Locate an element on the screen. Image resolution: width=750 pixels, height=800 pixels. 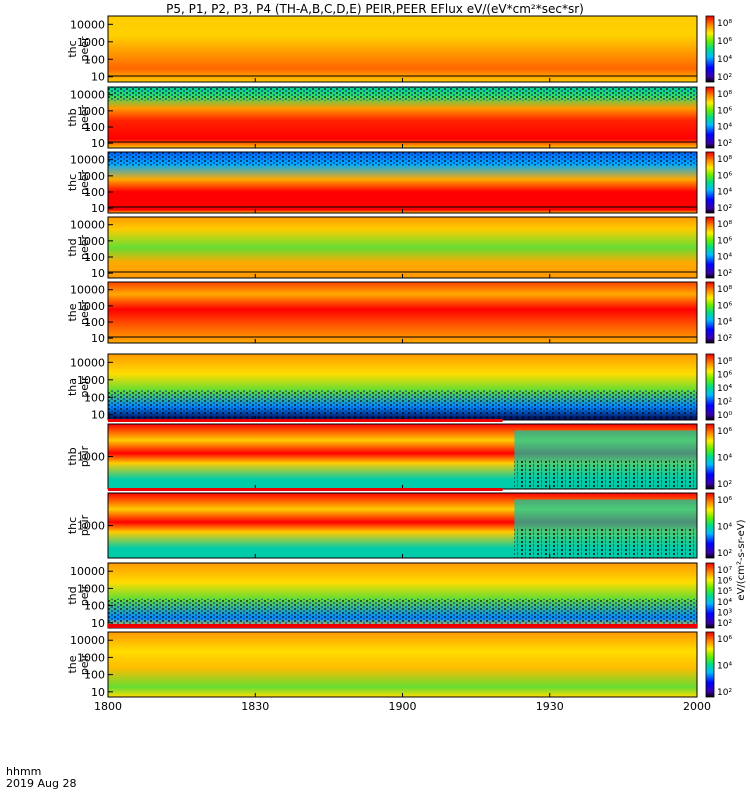
colorbar-tick-label: 10³ is located at coordinates (724, 613).